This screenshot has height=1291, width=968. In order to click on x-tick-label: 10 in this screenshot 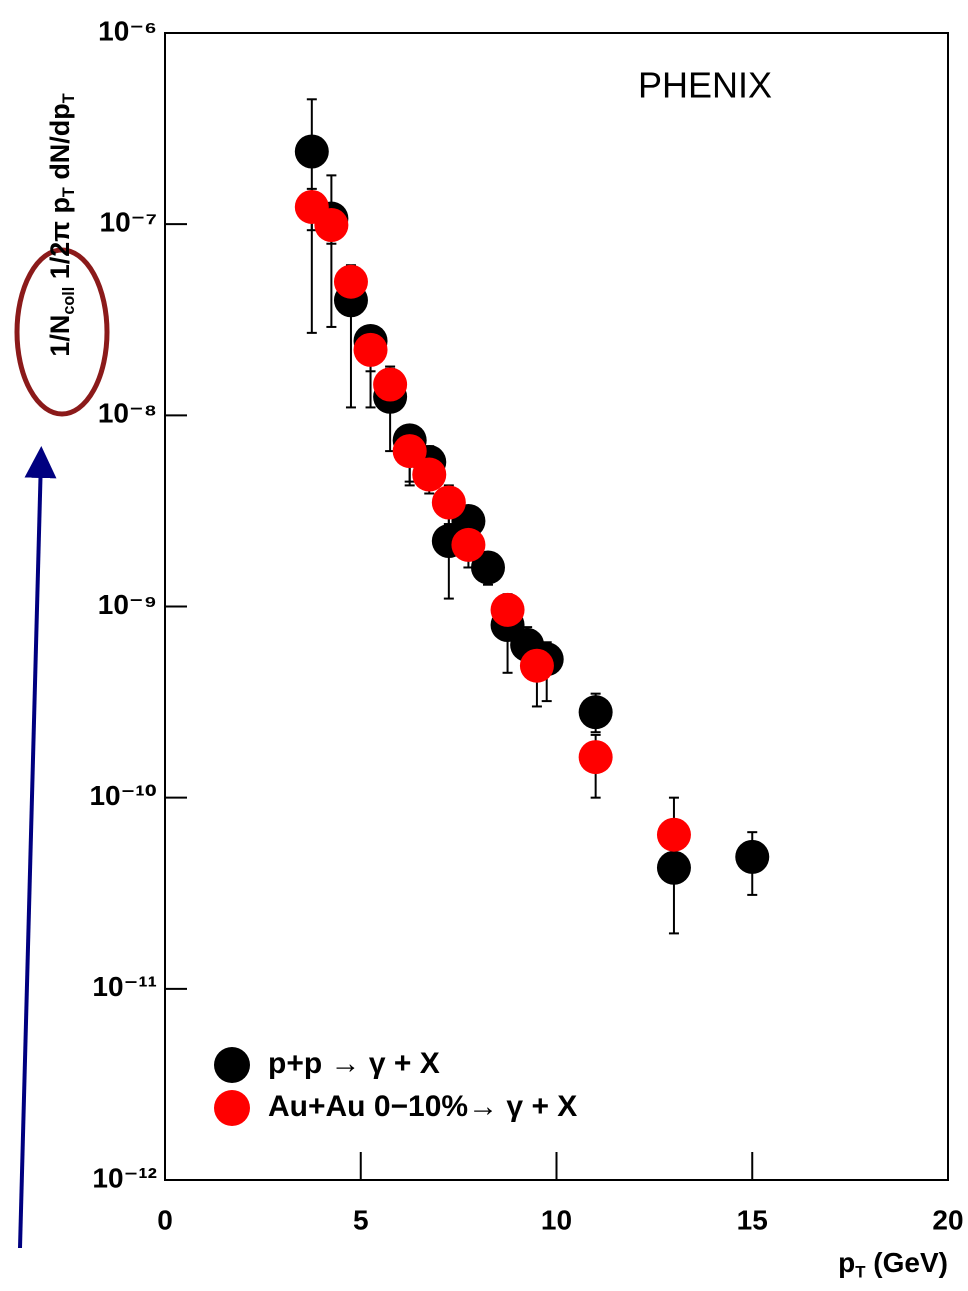, I will do `click(556, 1219)`.